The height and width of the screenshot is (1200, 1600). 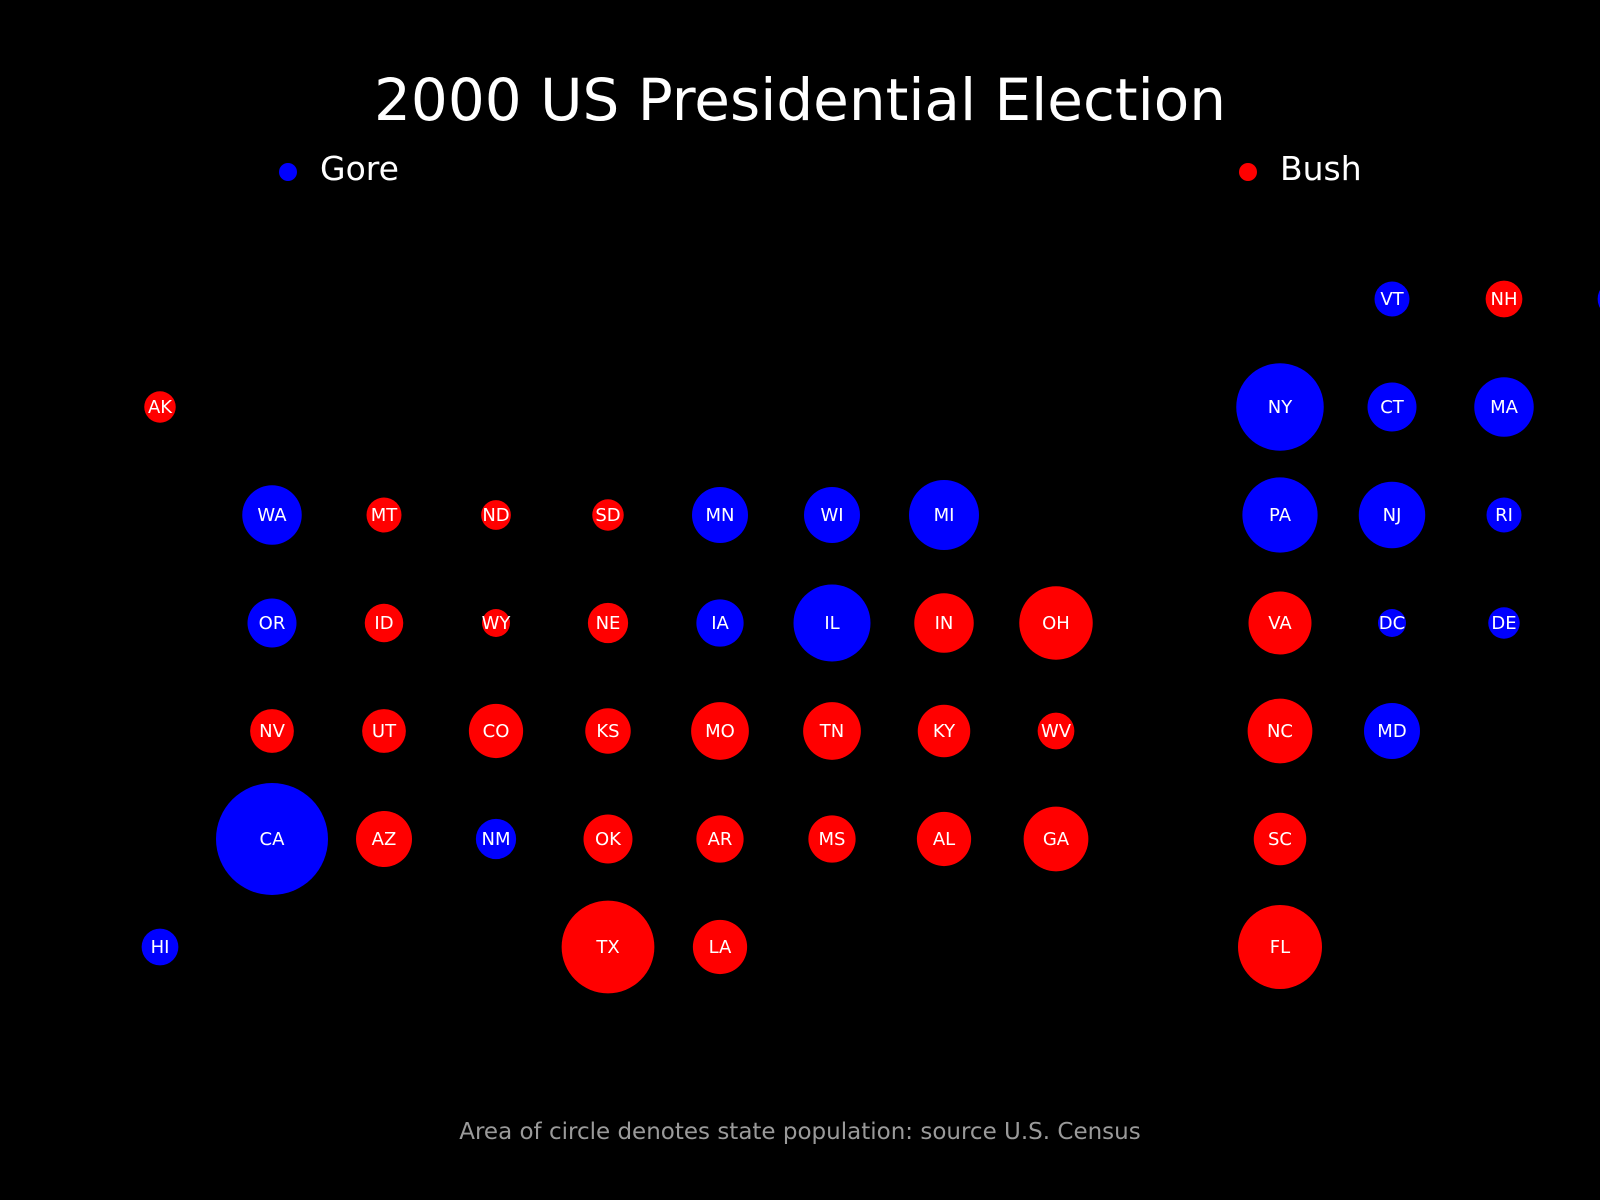 I want to click on state-circle-nm, so click(x=496, y=839).